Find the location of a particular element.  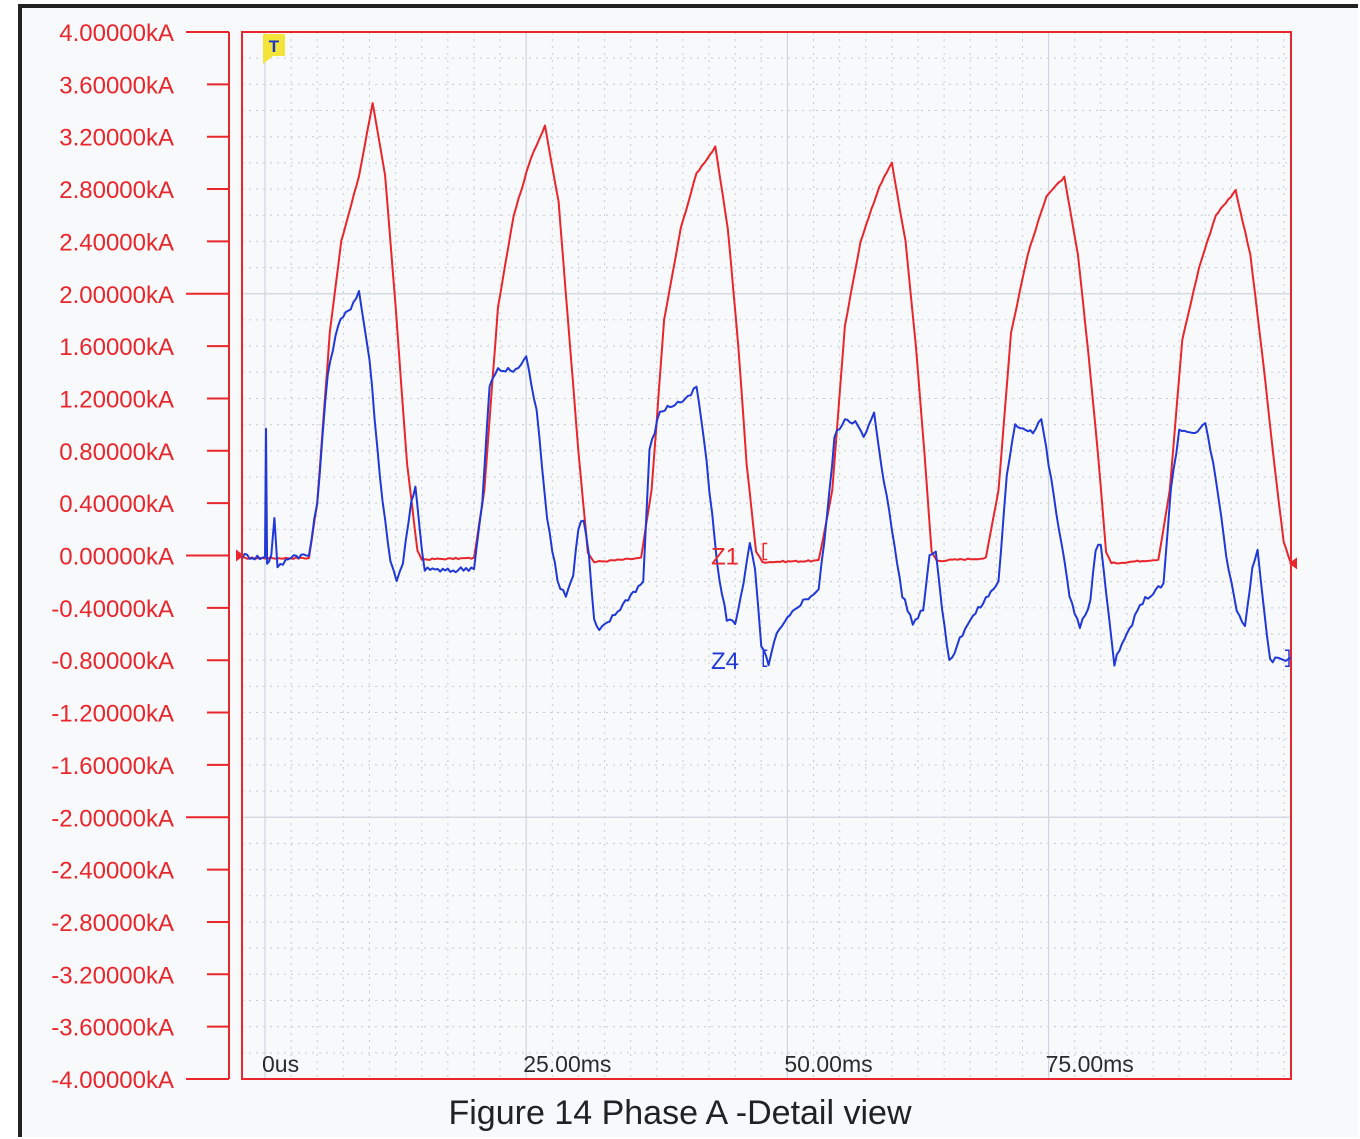

y-tick-label: -2.00000kA is located at coordinates (112, 818).